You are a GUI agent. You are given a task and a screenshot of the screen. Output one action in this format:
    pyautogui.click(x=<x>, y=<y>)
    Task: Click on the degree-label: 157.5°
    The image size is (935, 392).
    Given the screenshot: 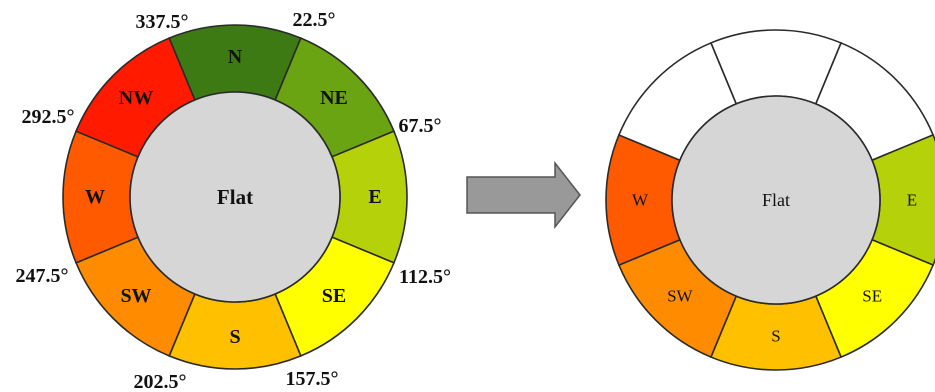 What is the action you would take?
    pyautogui.click(x=312, y=379)
    